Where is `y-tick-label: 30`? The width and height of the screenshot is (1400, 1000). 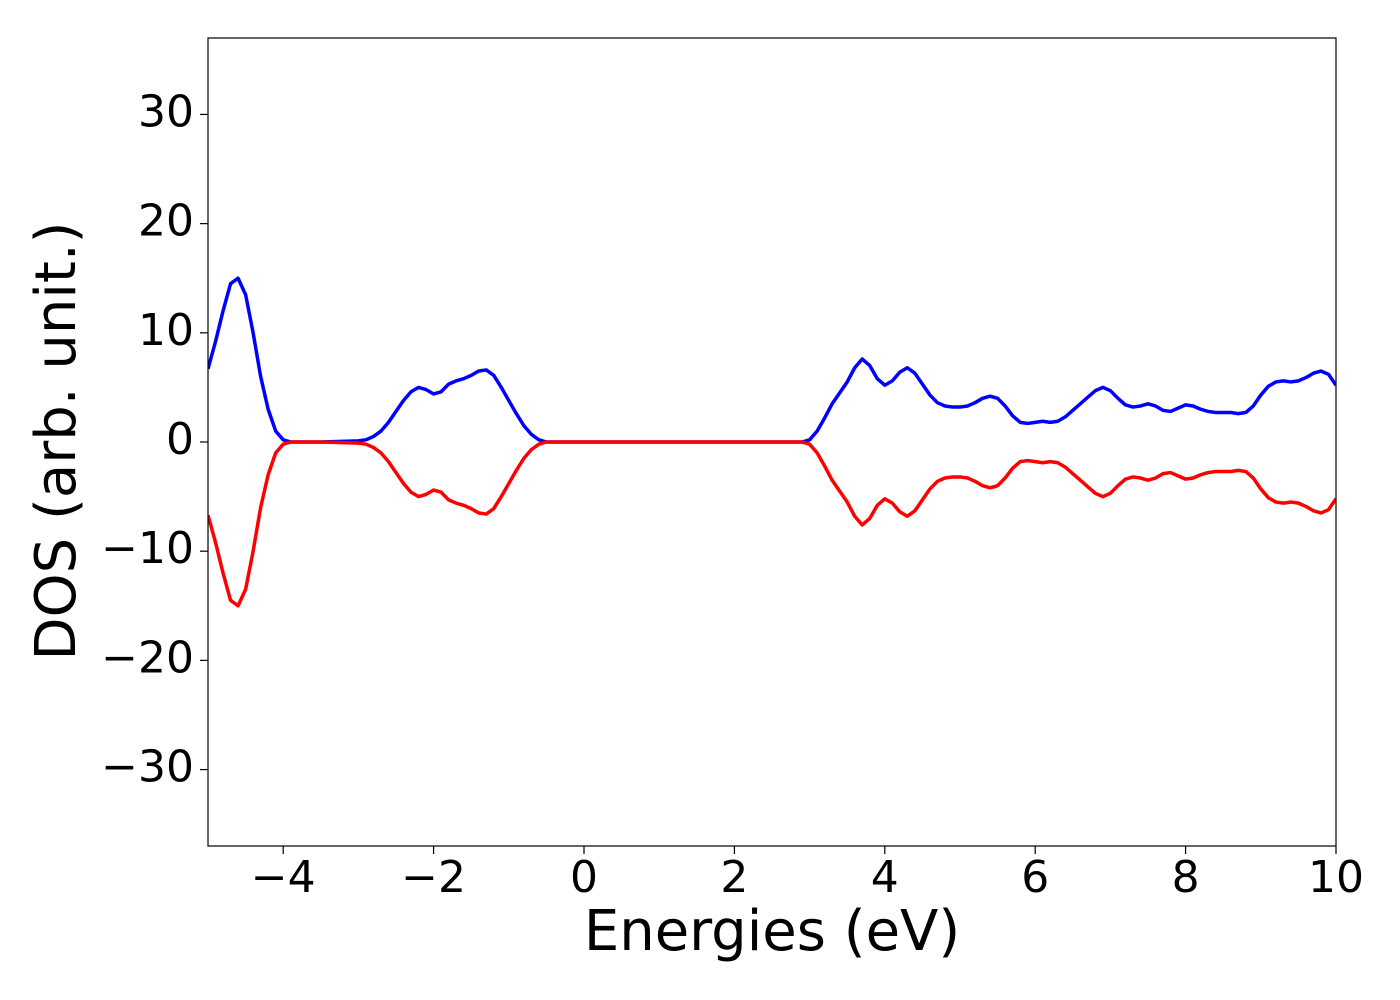
y-tick-label: 30 is located at coordinates (166, 111).